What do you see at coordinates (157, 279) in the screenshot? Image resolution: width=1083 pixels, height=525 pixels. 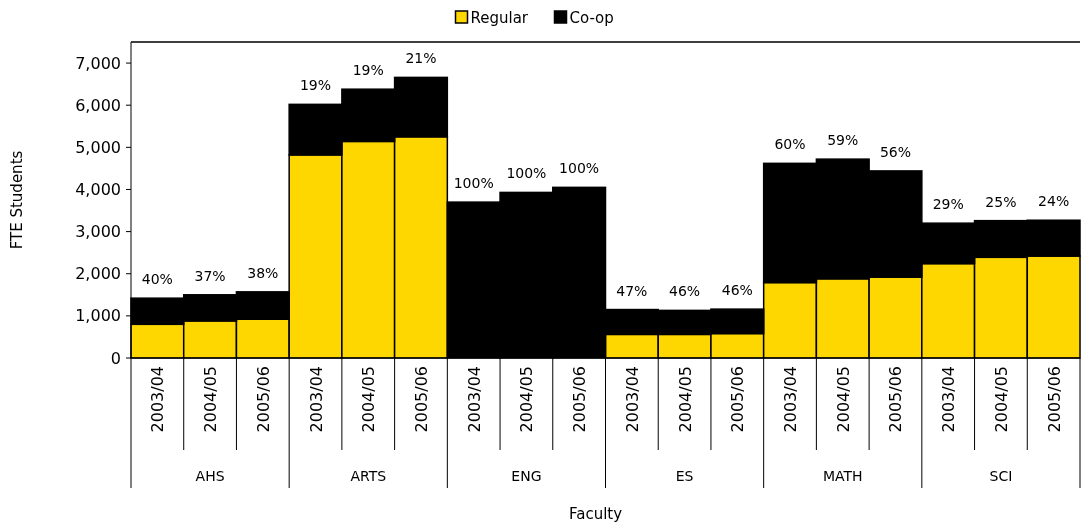 I see `annotation: 40%` at bounding box center [157, 279].